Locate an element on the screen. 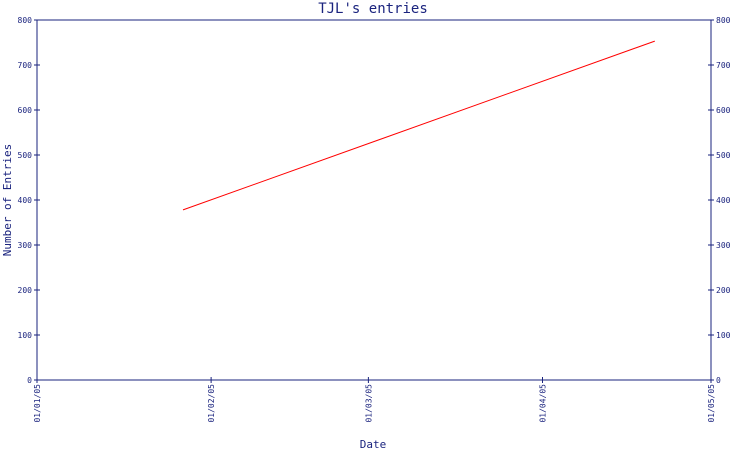  x-tick-label: 01/02/05 is located at coordinates (211, 403).